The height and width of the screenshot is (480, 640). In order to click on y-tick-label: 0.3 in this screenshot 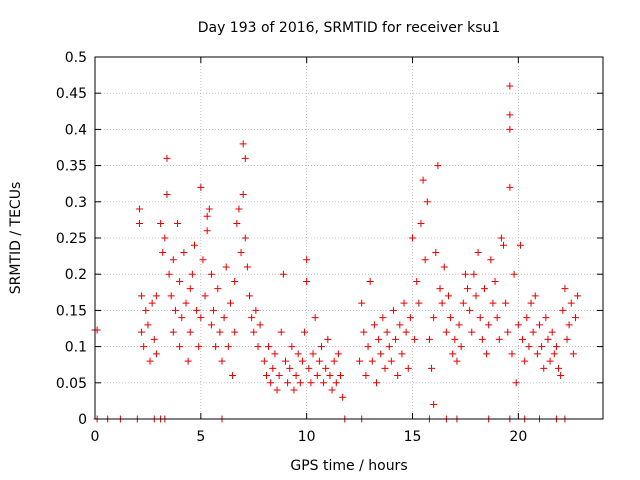, I will do `click(76, 203)`.